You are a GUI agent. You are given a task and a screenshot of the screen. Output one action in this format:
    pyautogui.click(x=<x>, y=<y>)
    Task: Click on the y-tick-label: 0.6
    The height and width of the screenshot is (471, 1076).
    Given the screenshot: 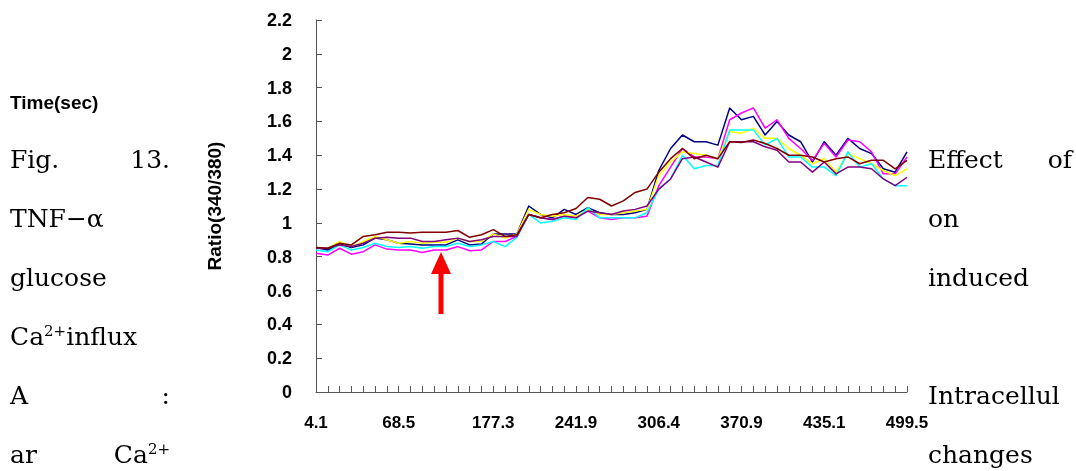 What is the action you would take?
    pyautogui.click(x=279, y=290)
    